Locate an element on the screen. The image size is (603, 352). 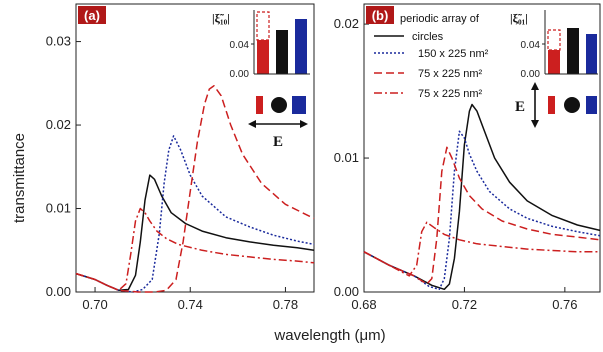
panel-a-x-ticks: 0.70 0.74 0.78 is located at coordinates (190, 299).